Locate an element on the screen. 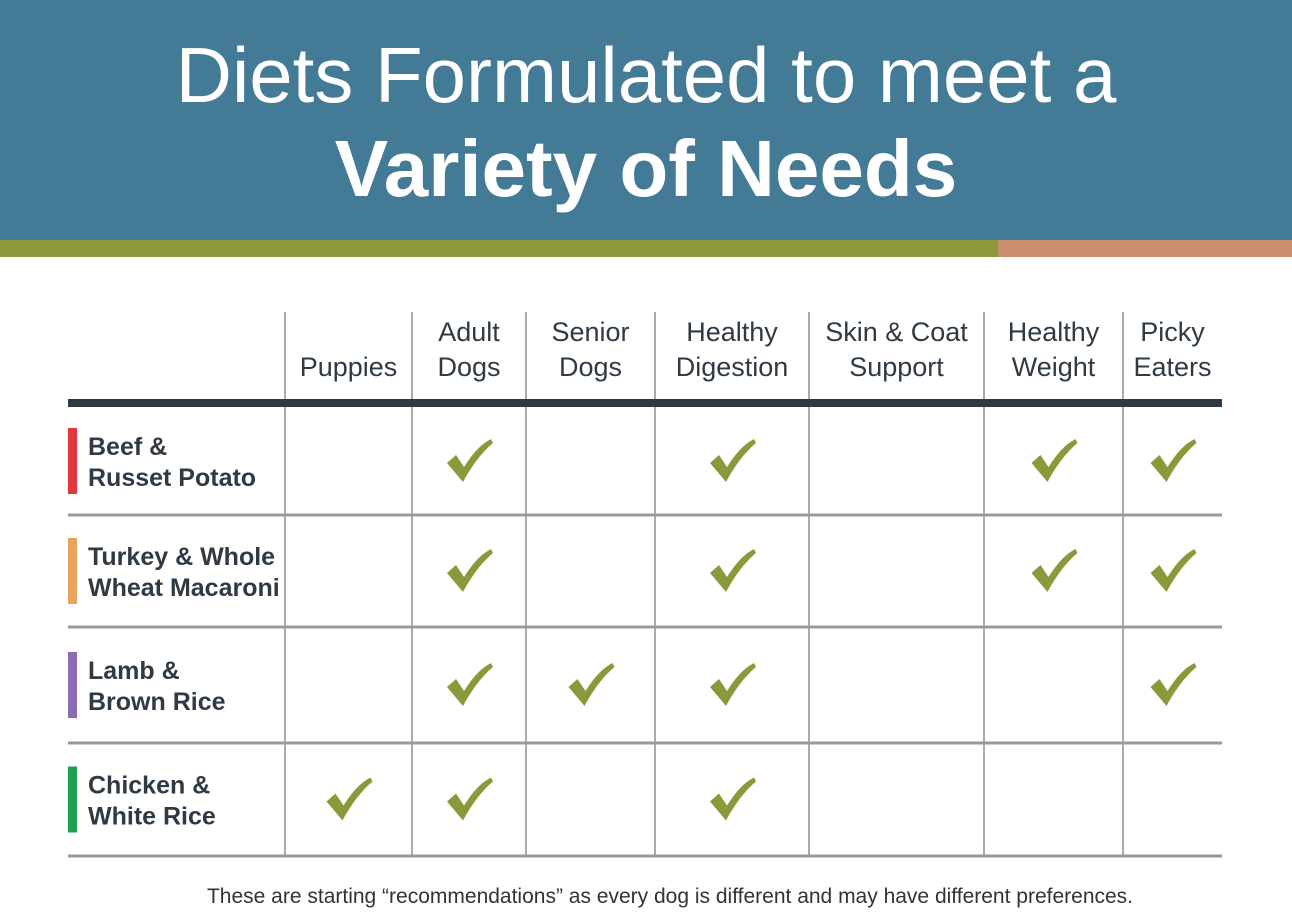 The height and width of the screenshot is (919, 1292). column-header: Senior is located at coordinates (590, 332).